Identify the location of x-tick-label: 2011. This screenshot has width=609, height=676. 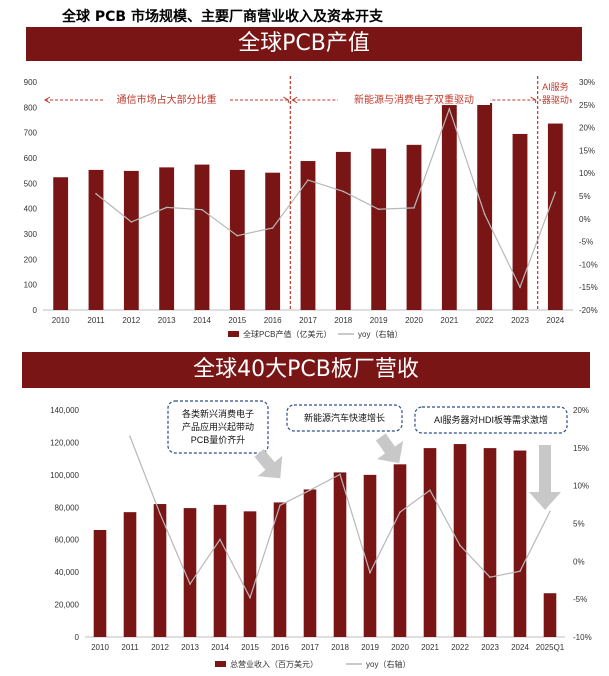
(96, 320).